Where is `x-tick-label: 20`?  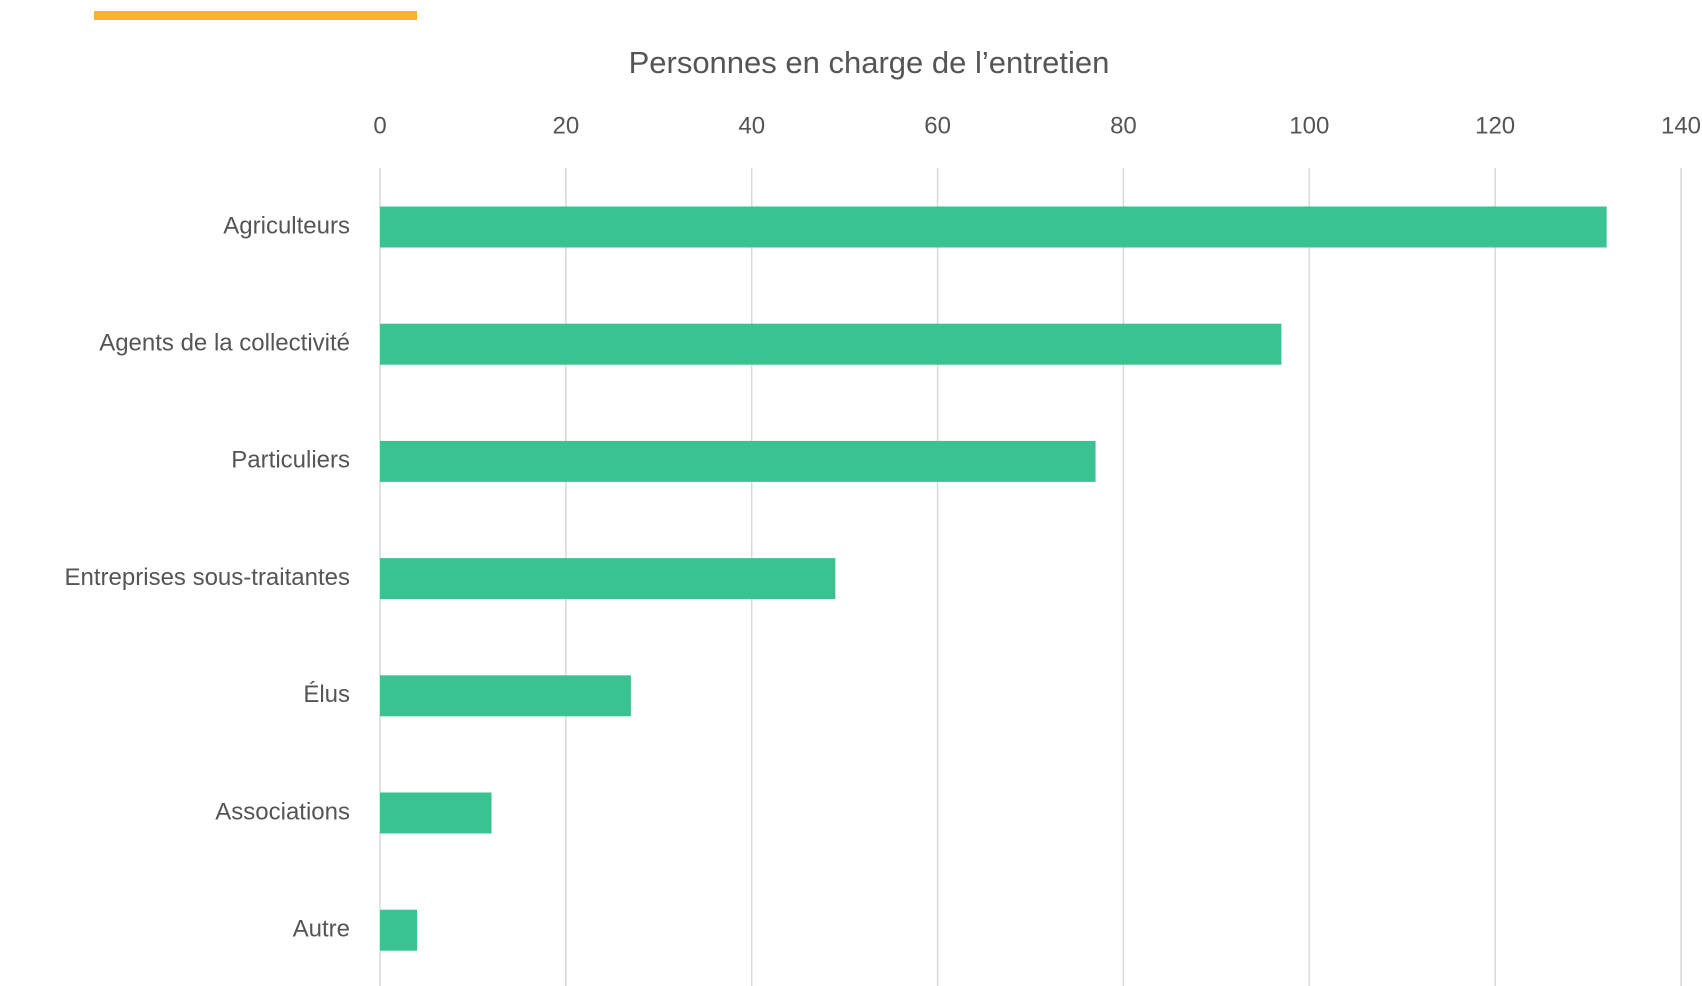
x-tick-label: 20 is located at coordinates (566, 125).